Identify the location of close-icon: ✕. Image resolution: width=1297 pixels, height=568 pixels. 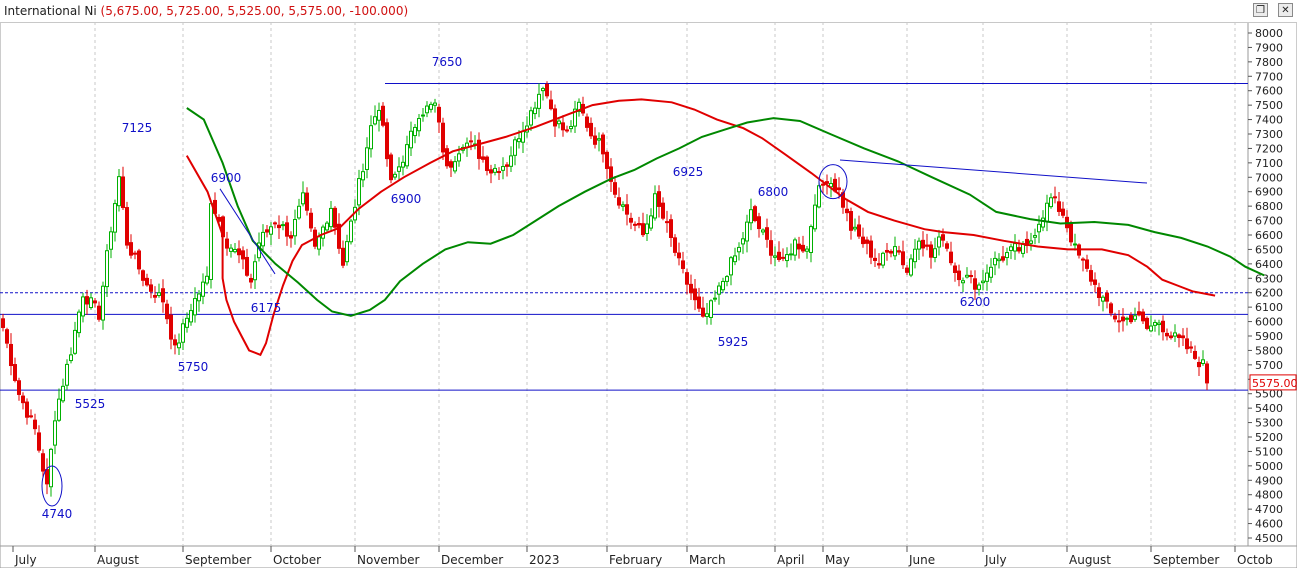
(1285, 10).